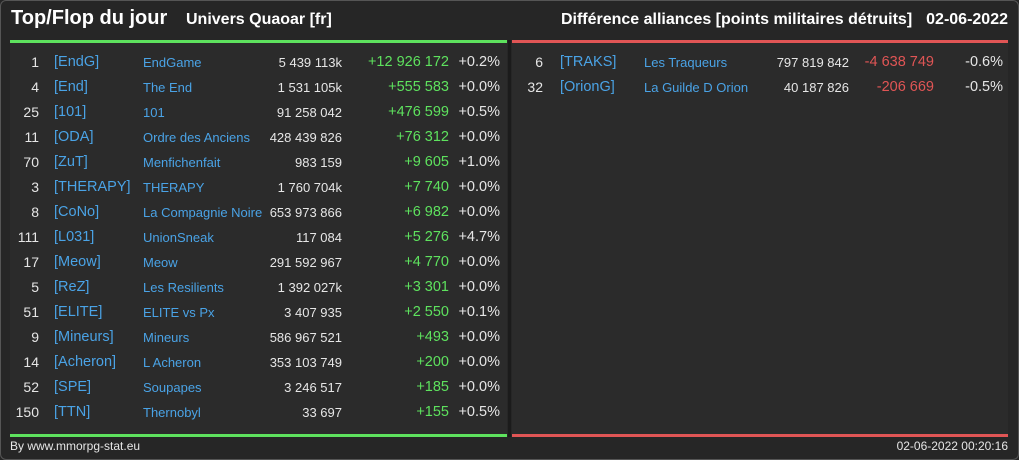  Describe the element at coordinates (905, 87) in the screenshot. I see `points-difference: -206 669` at that location.